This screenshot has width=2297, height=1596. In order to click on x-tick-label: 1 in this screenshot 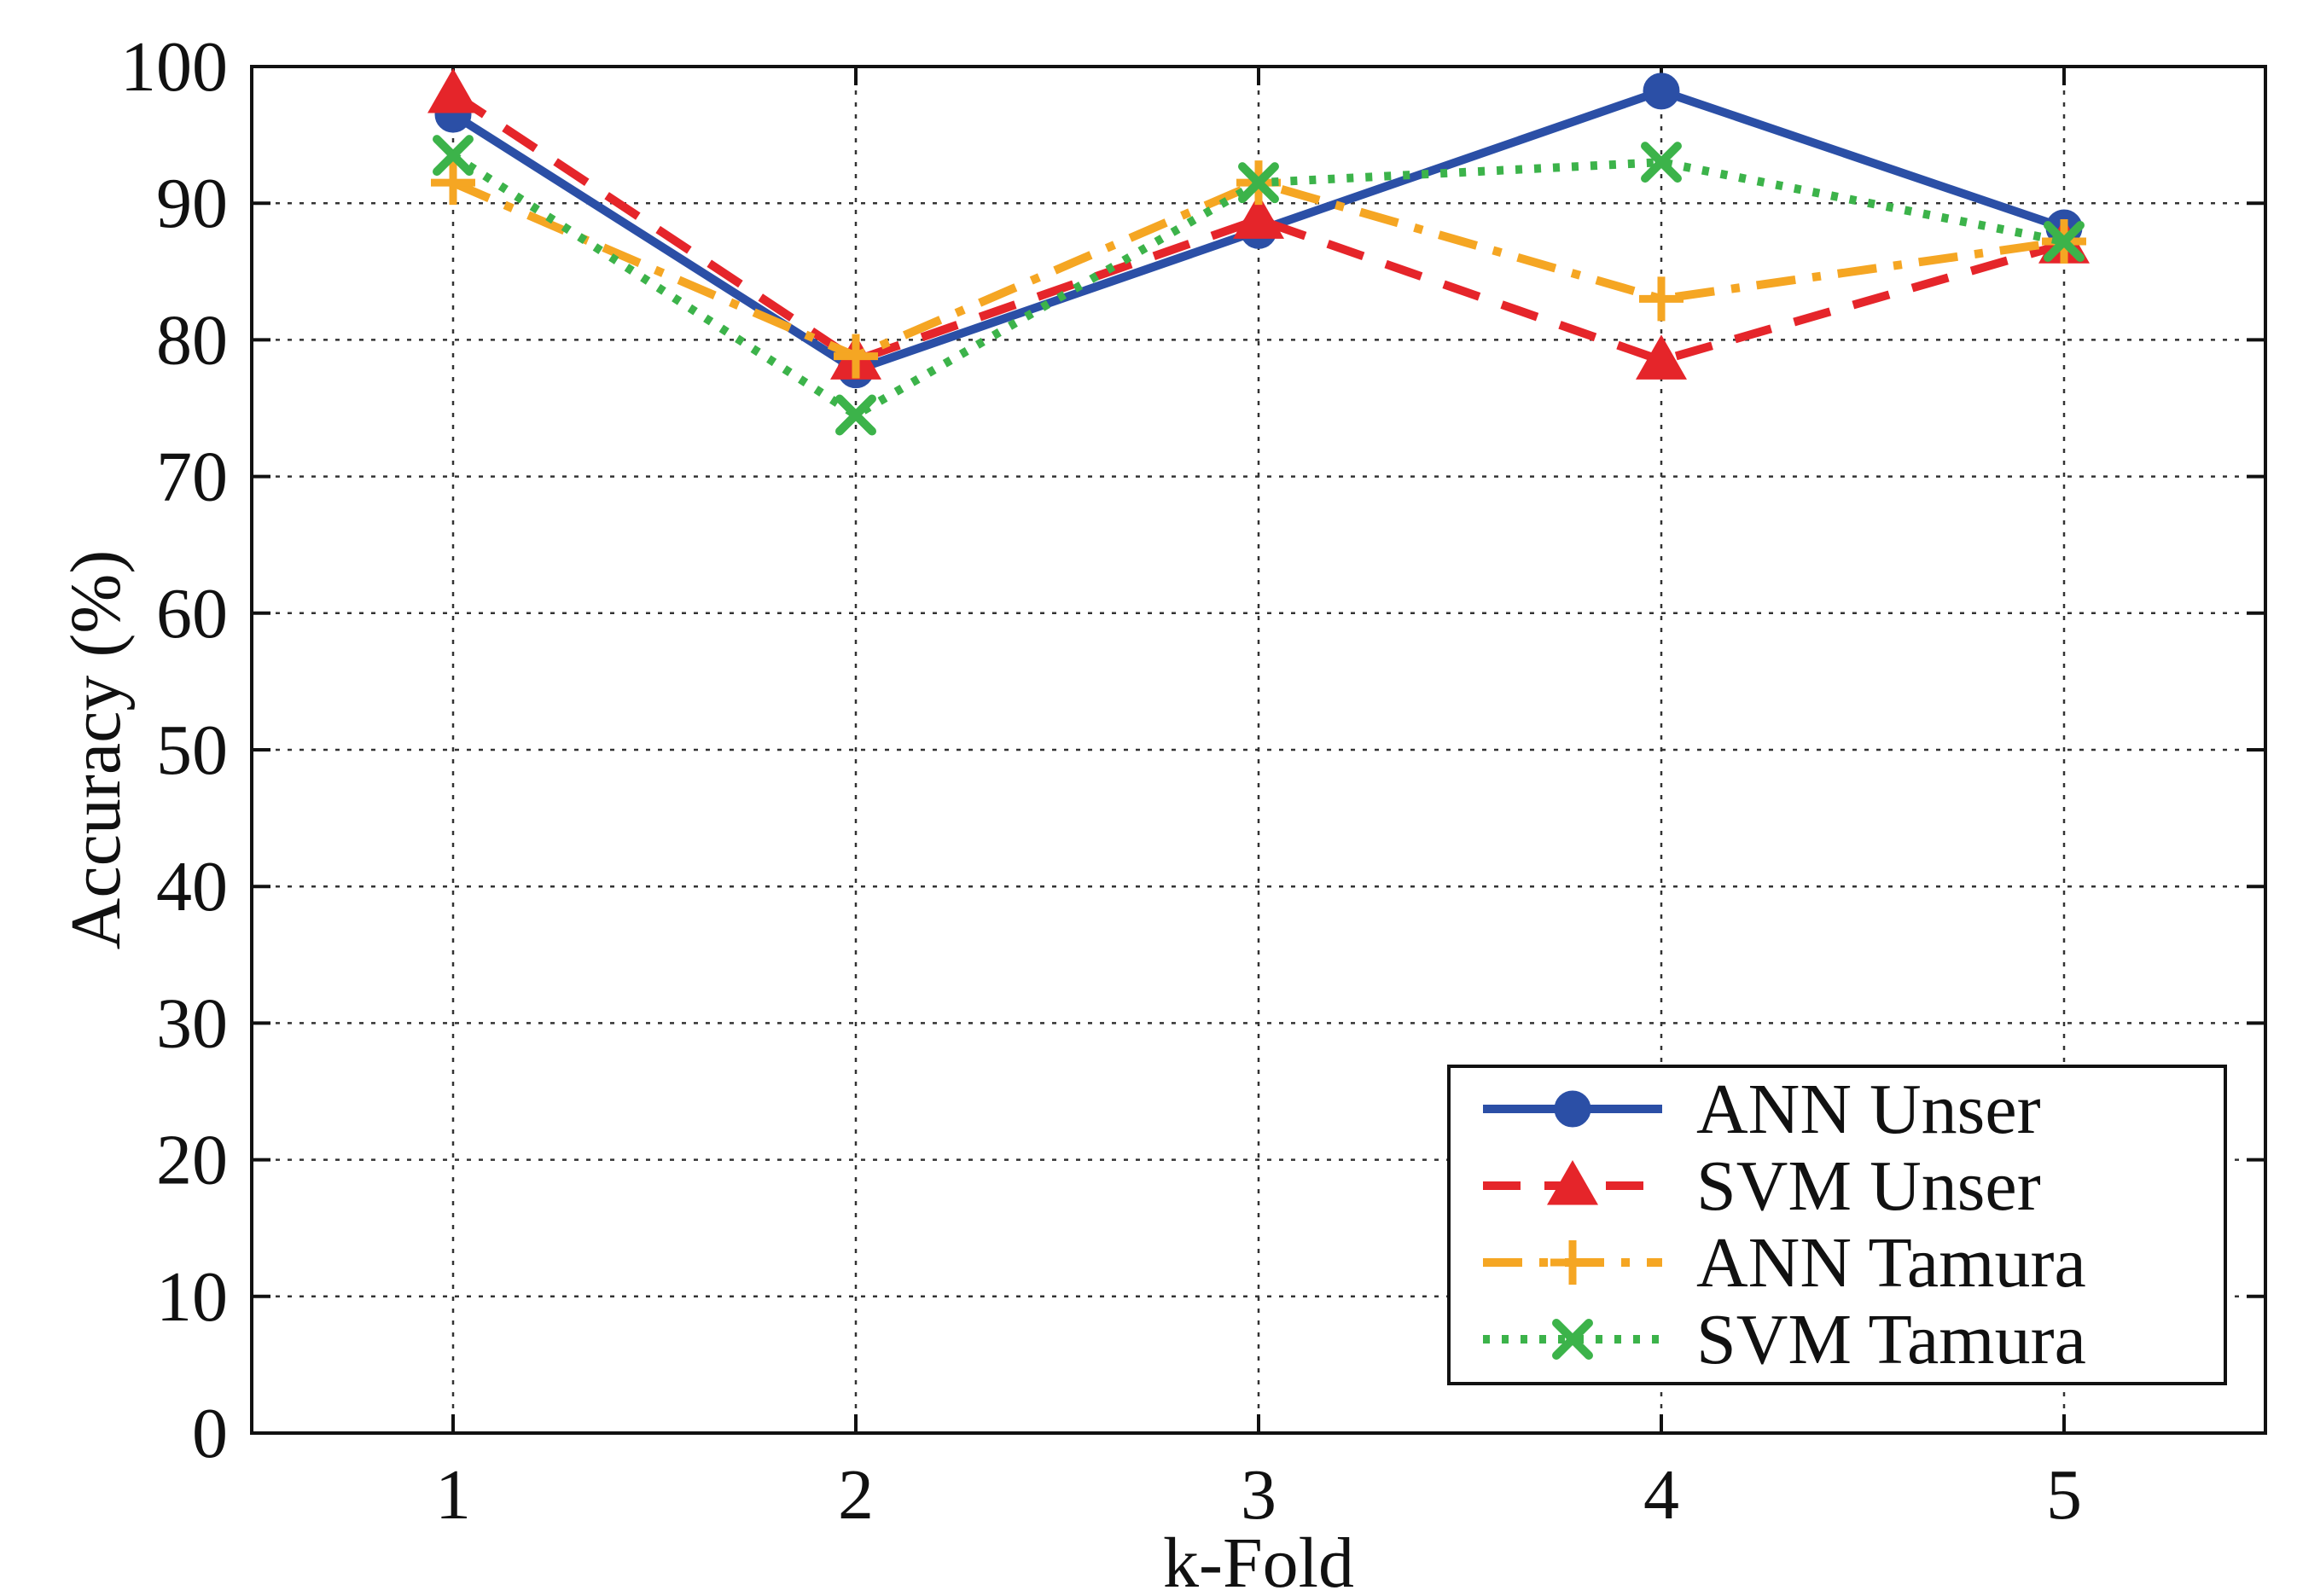, I will do `click(453, 1495)`.